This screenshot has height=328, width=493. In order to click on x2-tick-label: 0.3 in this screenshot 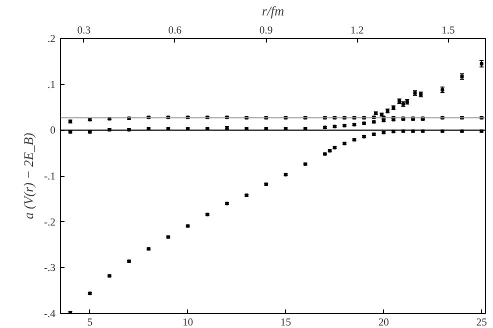, I will do `click(84, 31)`.